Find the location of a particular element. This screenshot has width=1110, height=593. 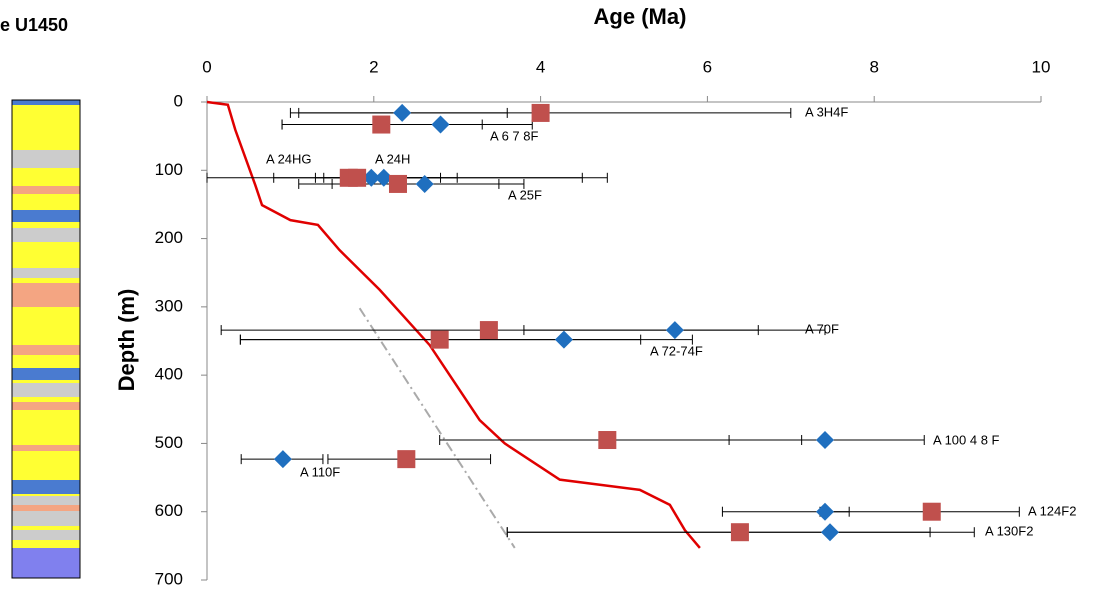

y-tick-label: 0 is located at coordinates (178, 100).